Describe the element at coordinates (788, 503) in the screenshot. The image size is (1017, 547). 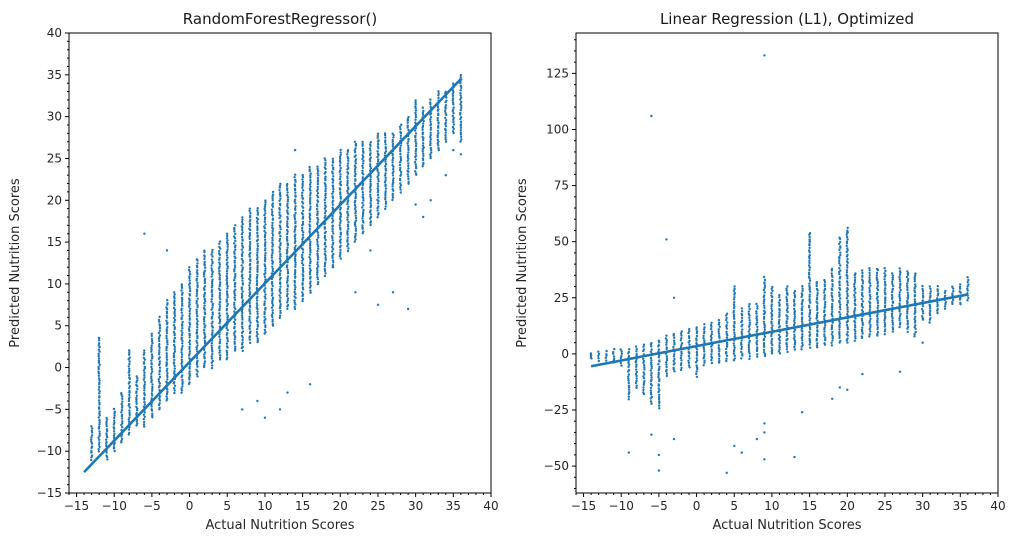
I see `x-axis: −15 −10 −5 0 5 10 15 20 25 30 35 40` at that location.